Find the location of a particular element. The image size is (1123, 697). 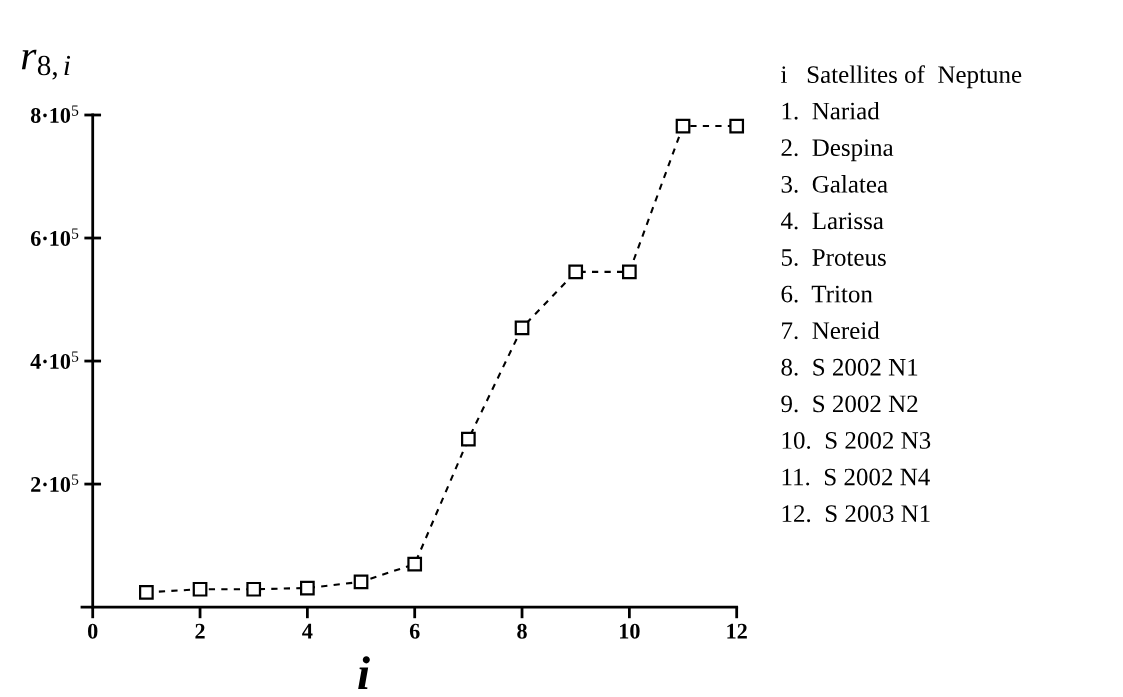

x-axis-title: i is located at coordinates (364, 673).